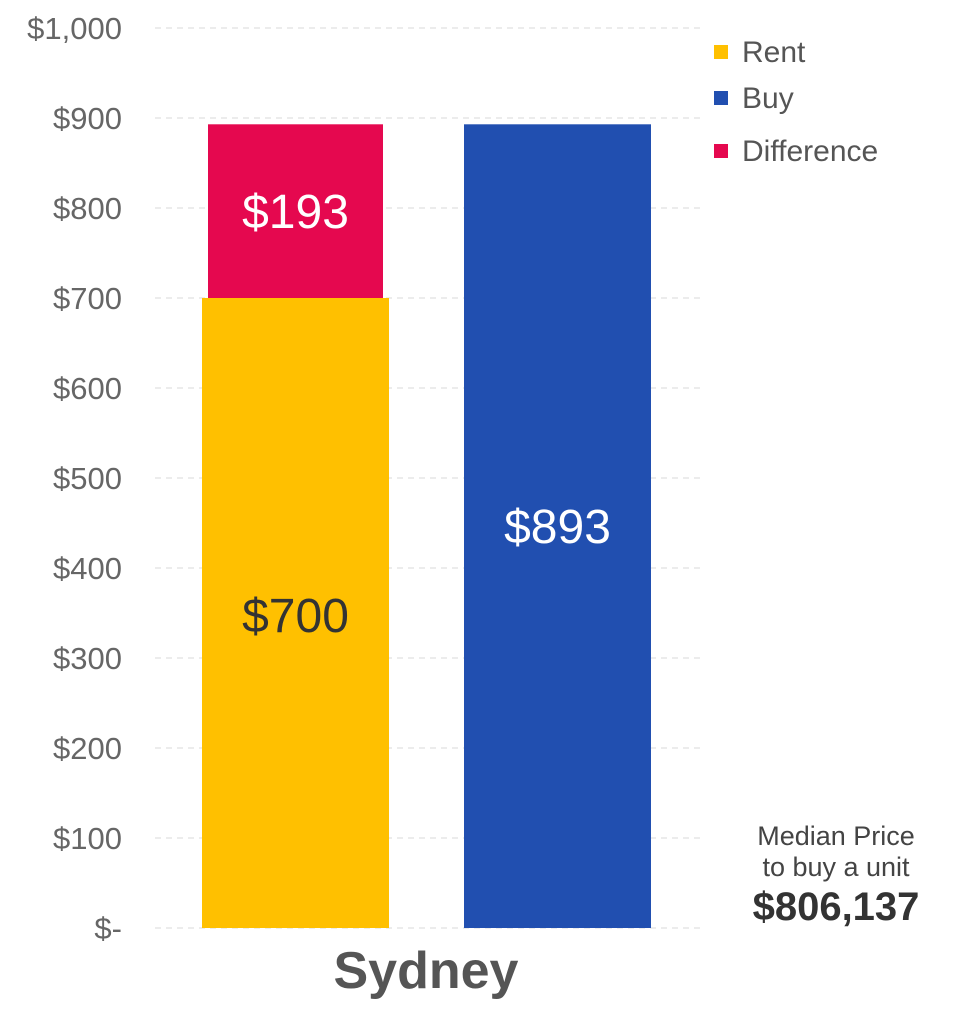 Image resolution: width=962 pixels, height=1024 pixels. I want to click on annotation-value: $806,137, so click(836, 907).